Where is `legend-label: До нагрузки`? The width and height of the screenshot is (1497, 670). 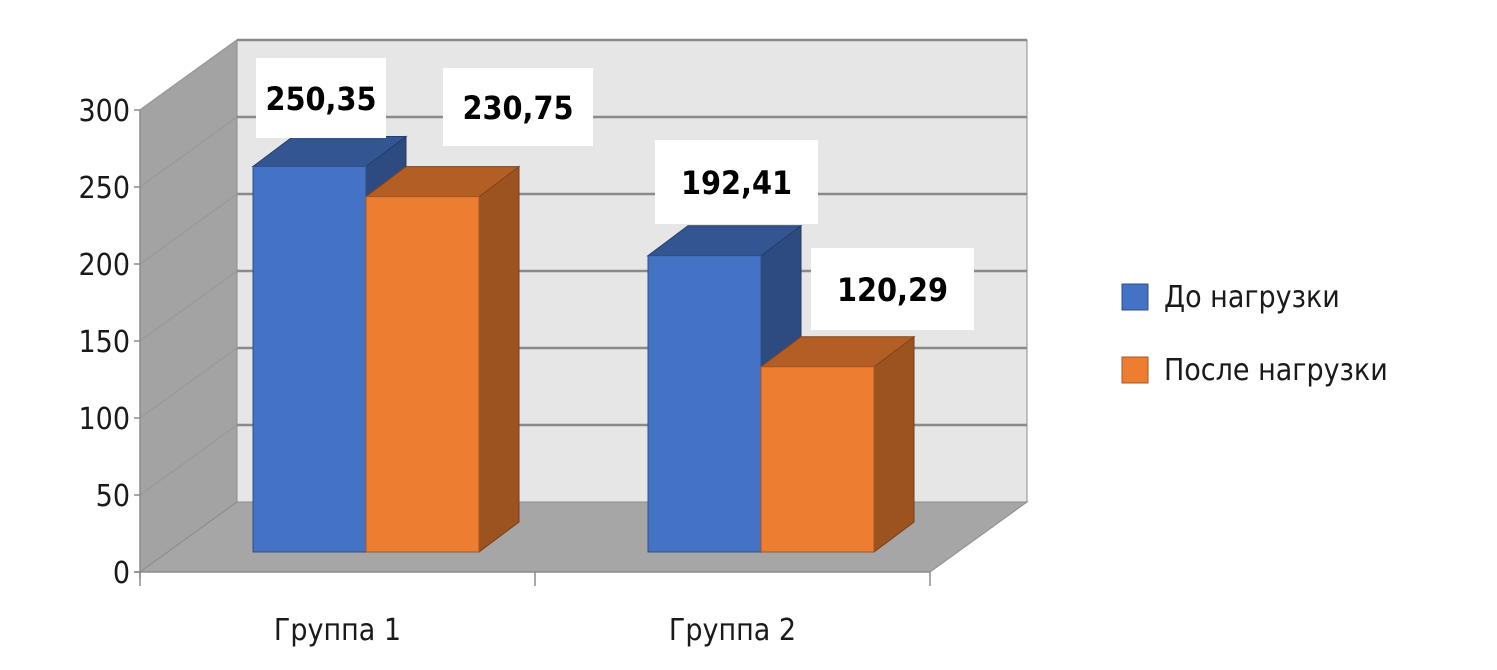 legend-label: До нагрузки is located at coordinates (1252, 297).